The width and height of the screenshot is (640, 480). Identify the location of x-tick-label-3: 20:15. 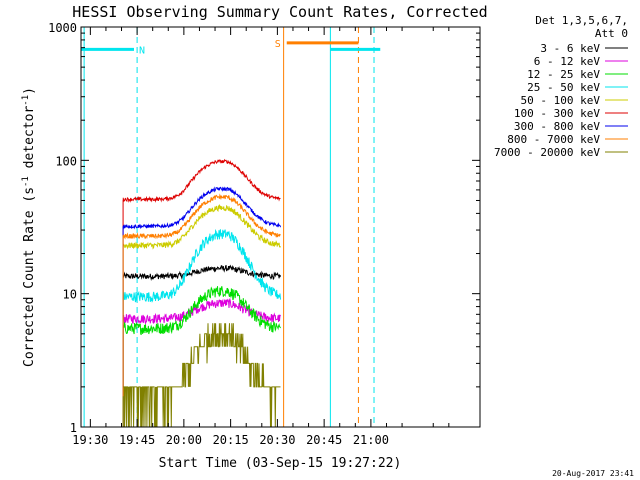
(231, 440).